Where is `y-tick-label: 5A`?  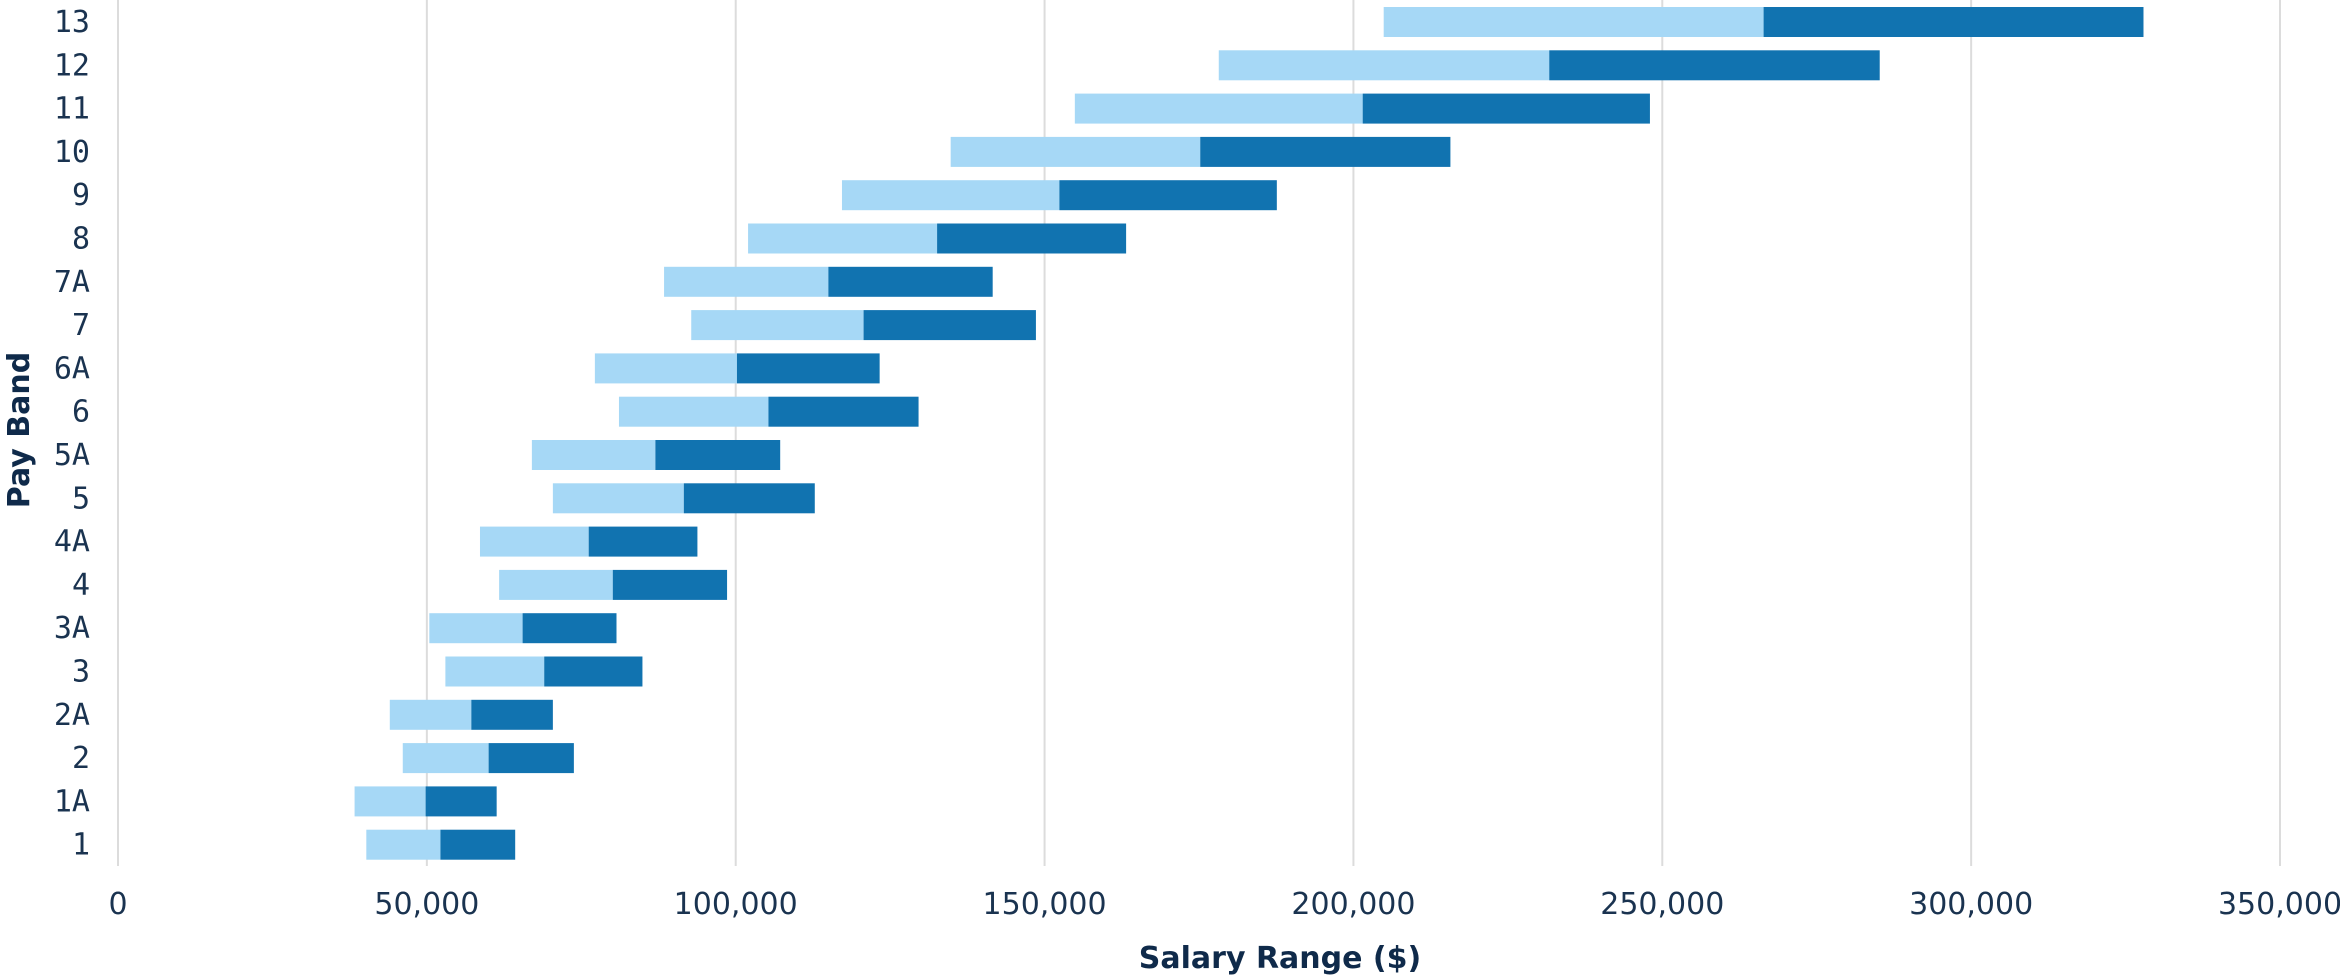
y-tick-label: 5A is located at coordinates (72, 455).